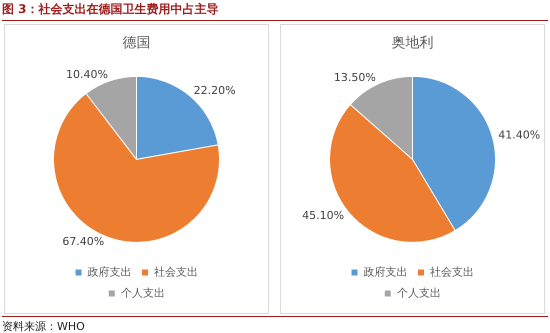 The image size is (550, 333). Describe the element at coordinates (136, 43) in the screenshot. I see `chart-title: 德国` at that location.